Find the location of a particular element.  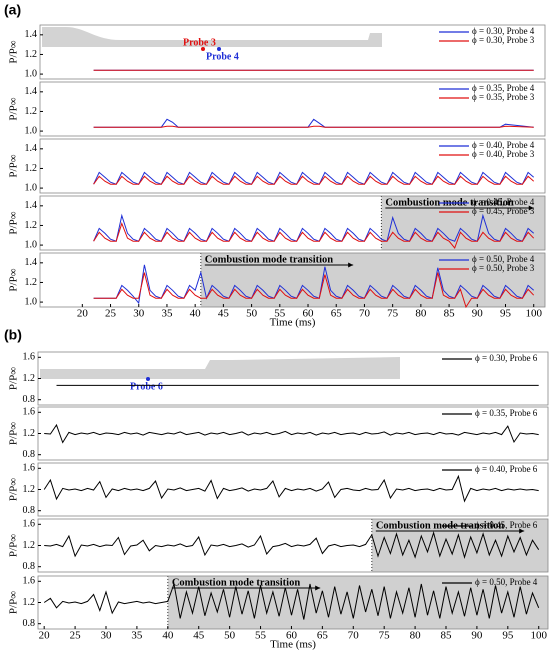

panel-label: (a) is located at coordinates (12, 10).